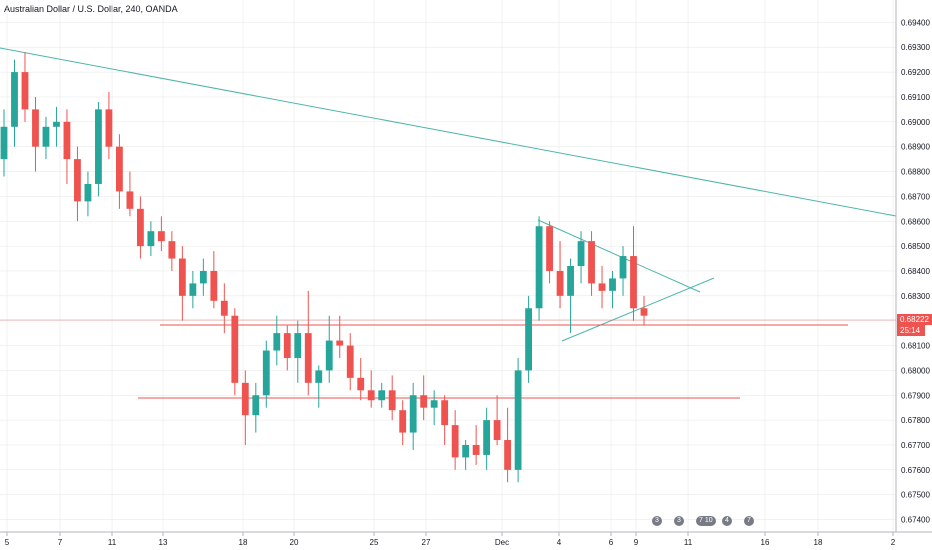 This screenshot has width=932, height=550. I want to click on y-tick-label: 0.69000, so click(915, 122).